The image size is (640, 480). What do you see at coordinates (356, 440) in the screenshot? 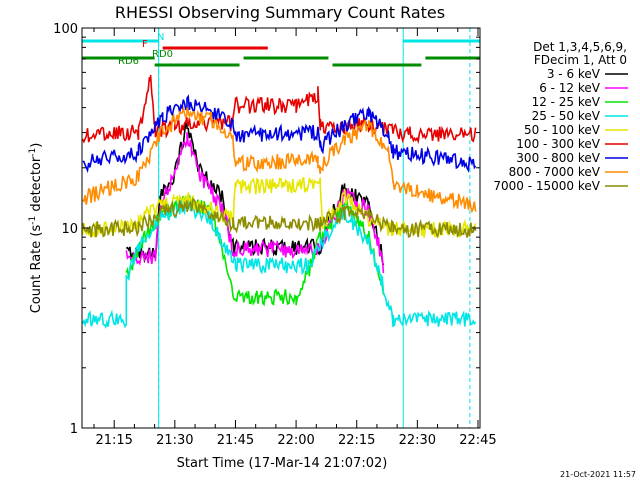
I see `x-tick-label-4: 22:15` at bounding box center [356, 440].